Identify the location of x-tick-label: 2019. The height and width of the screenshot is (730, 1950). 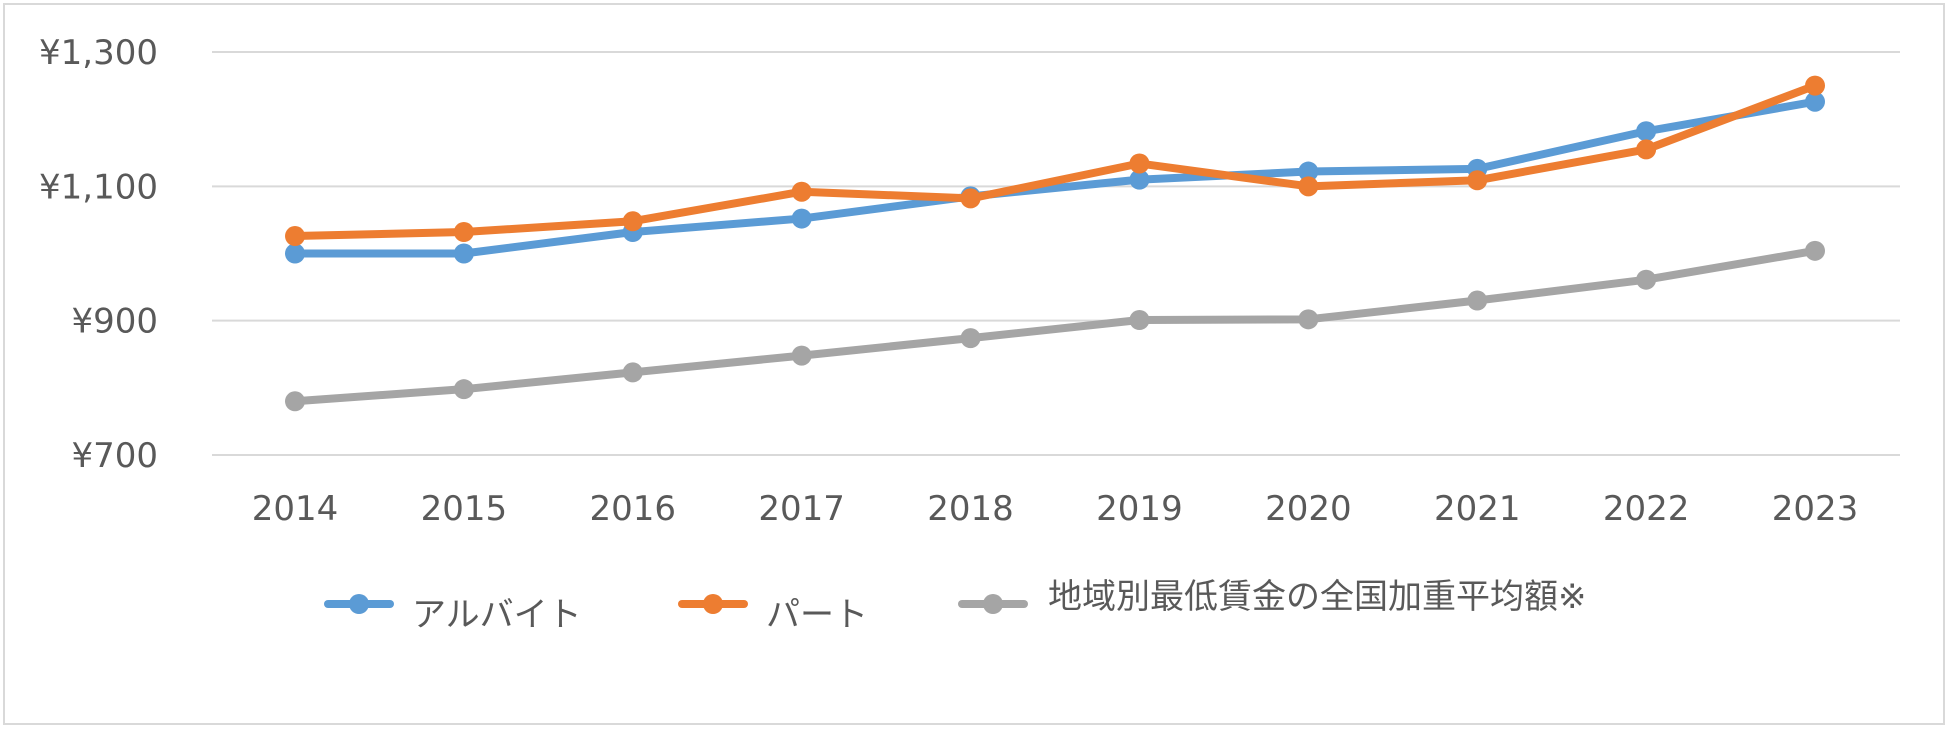
(1139, 509).